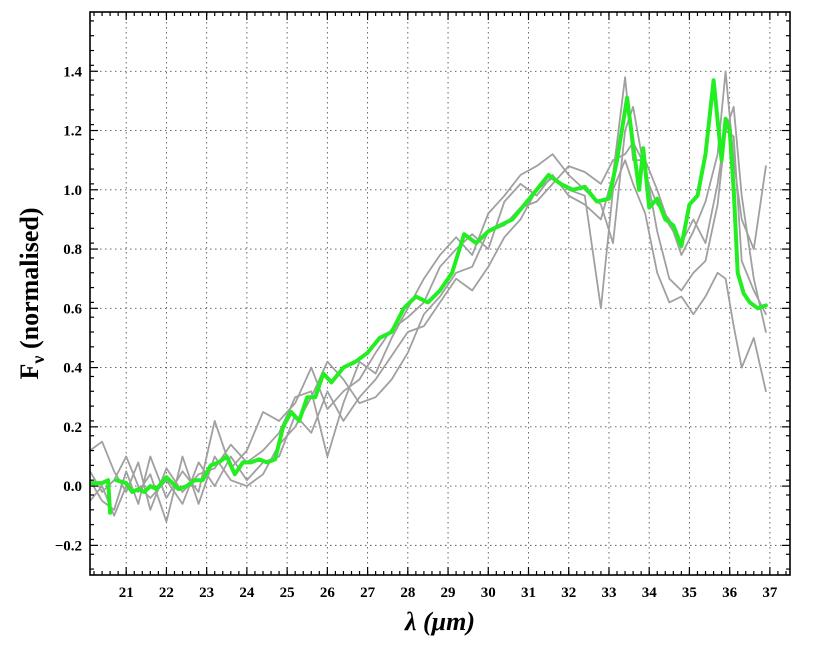 This screenshot has height=647, width=830. I want to click on y-tick-label: 0.6, so click(72, 309).